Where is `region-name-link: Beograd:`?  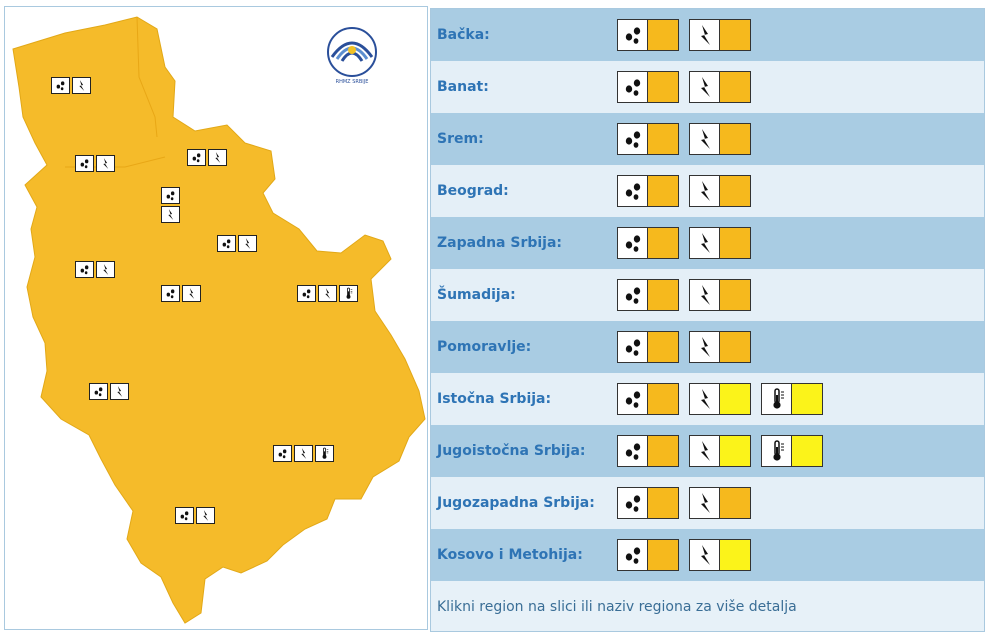 region-name-link: Beograd: is located at coordinates (473, 191).